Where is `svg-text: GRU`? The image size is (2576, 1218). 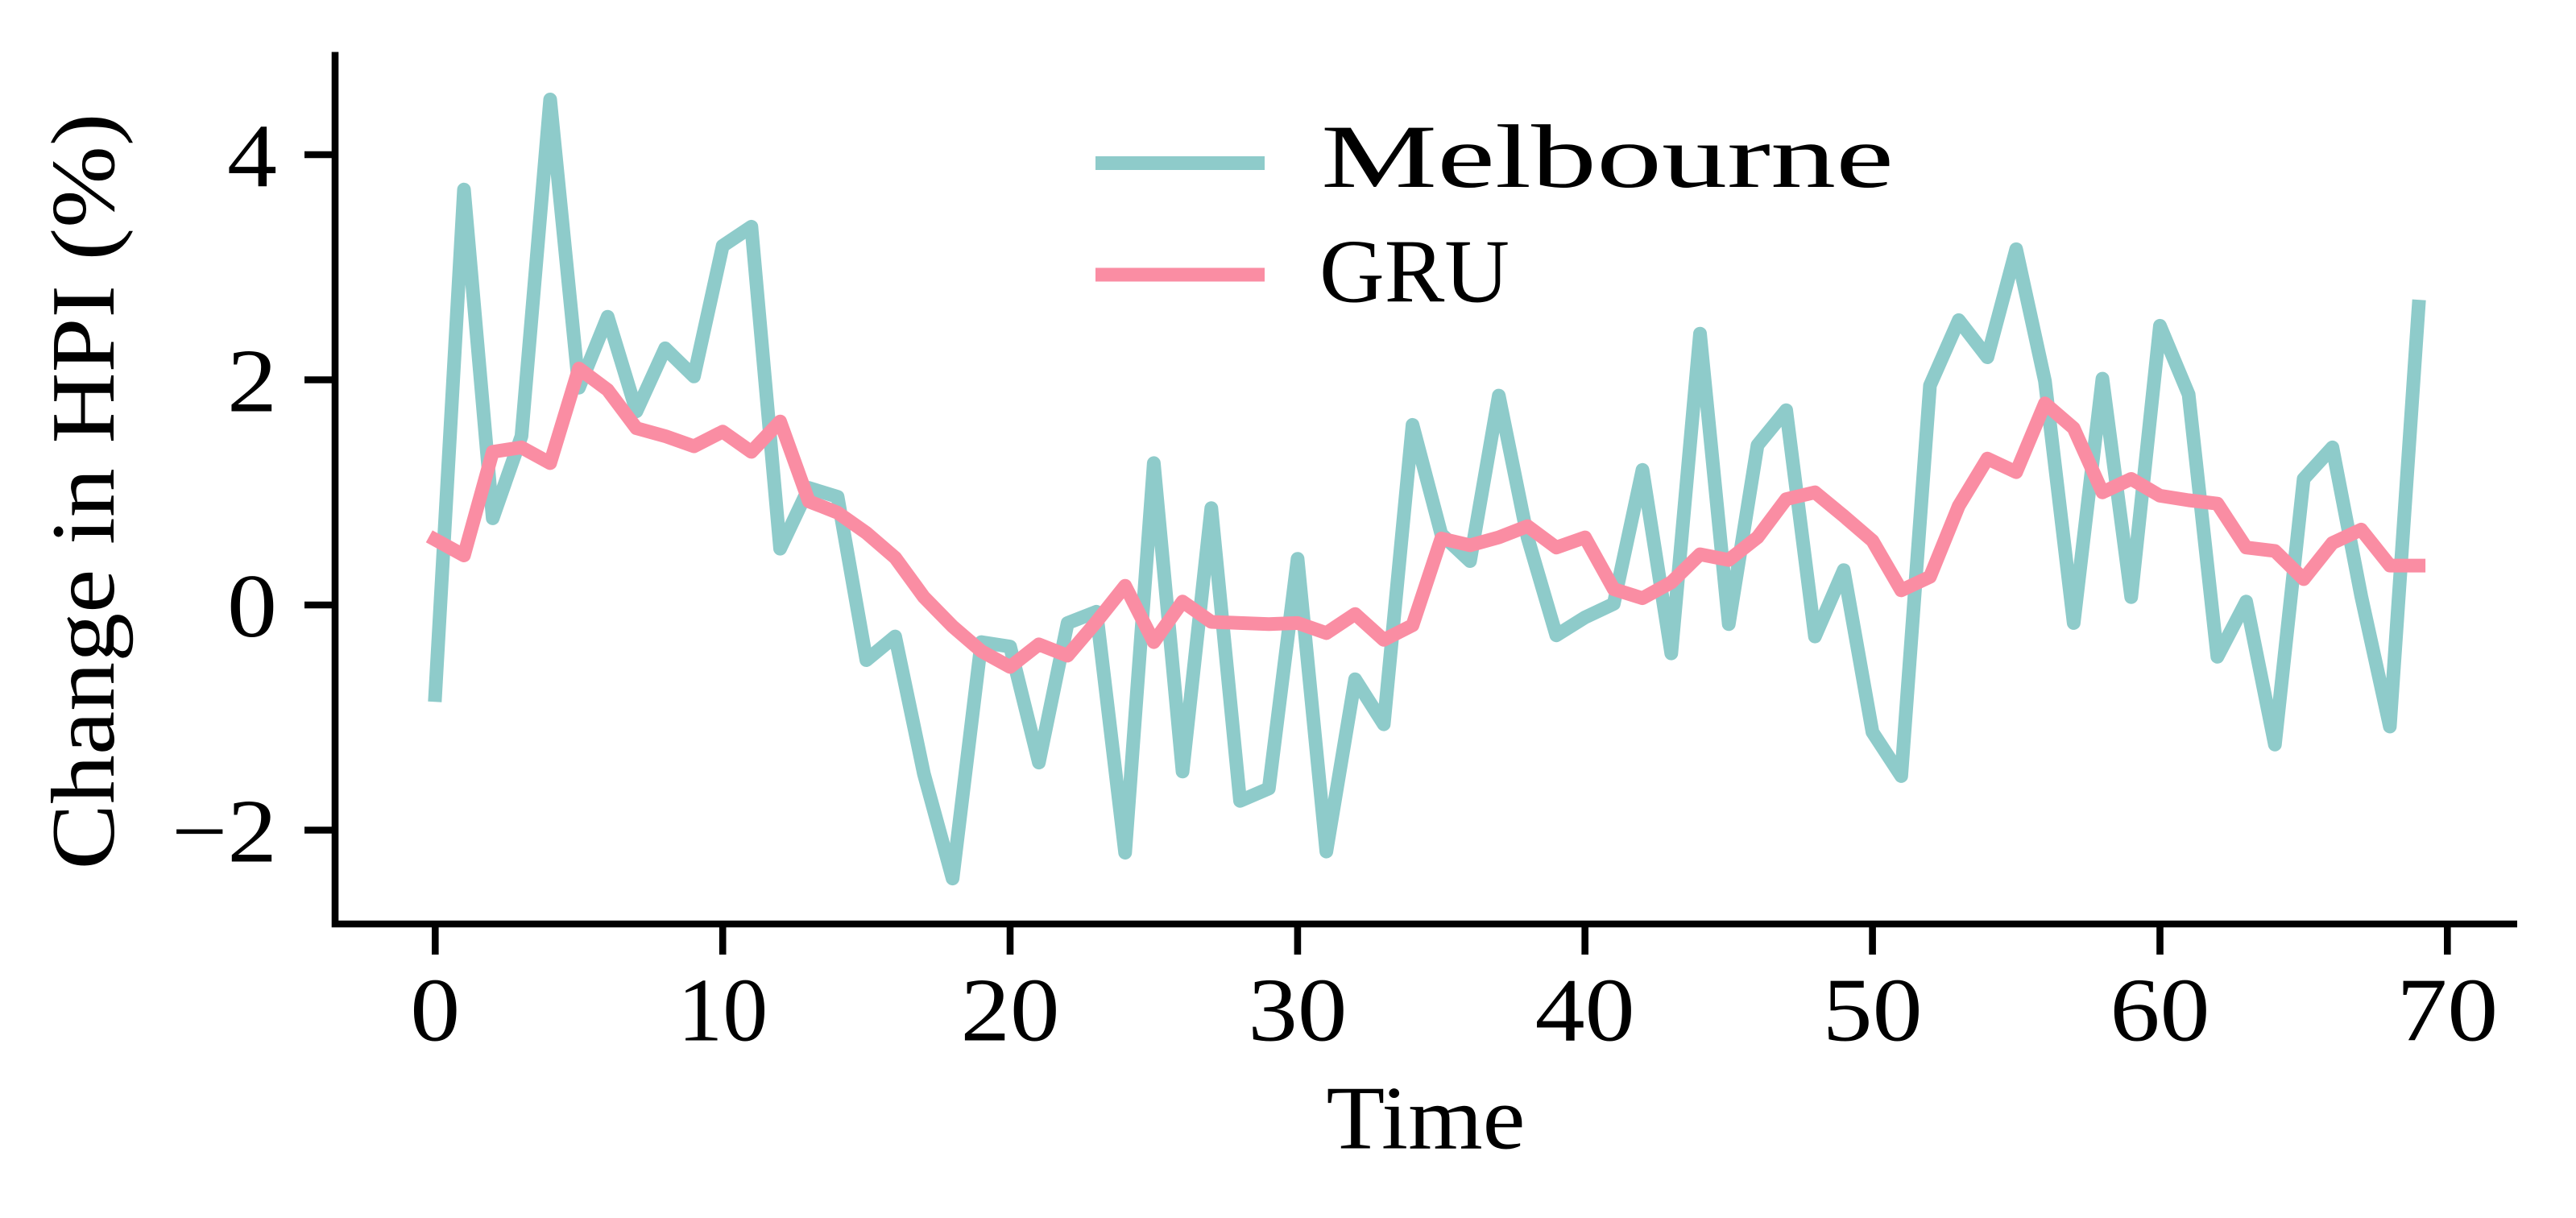
svg-text: GRU is located at coordinates (1414, 272).